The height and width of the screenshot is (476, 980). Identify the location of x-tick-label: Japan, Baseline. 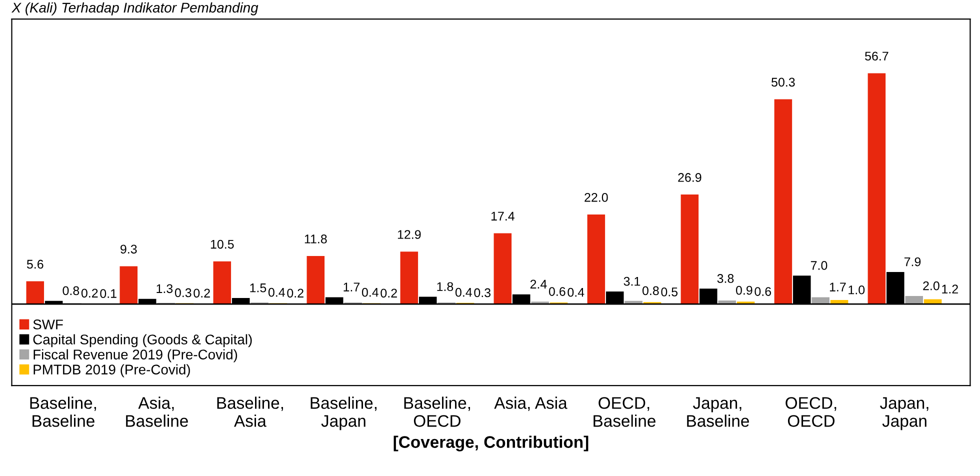
(718, 412).